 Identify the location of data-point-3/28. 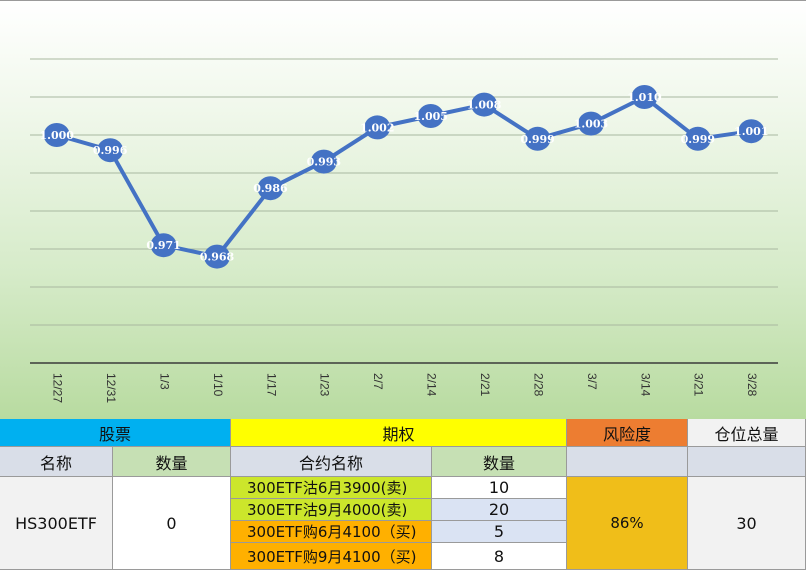
(751, 131).